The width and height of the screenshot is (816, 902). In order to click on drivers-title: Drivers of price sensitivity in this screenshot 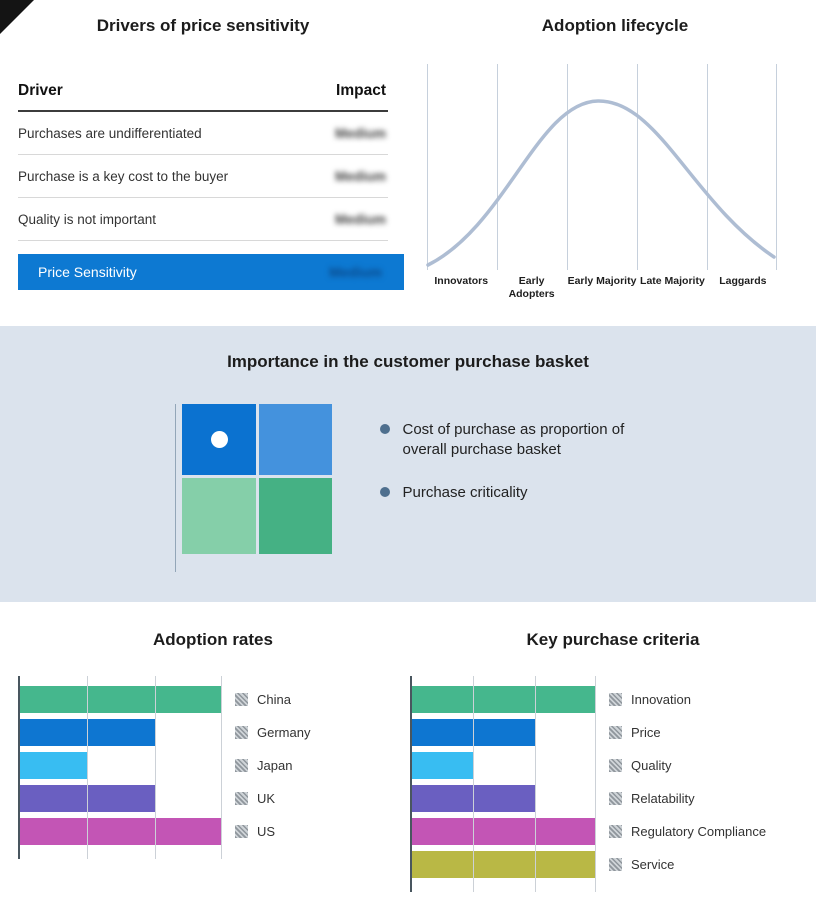, I will do `click(203, 25)`.